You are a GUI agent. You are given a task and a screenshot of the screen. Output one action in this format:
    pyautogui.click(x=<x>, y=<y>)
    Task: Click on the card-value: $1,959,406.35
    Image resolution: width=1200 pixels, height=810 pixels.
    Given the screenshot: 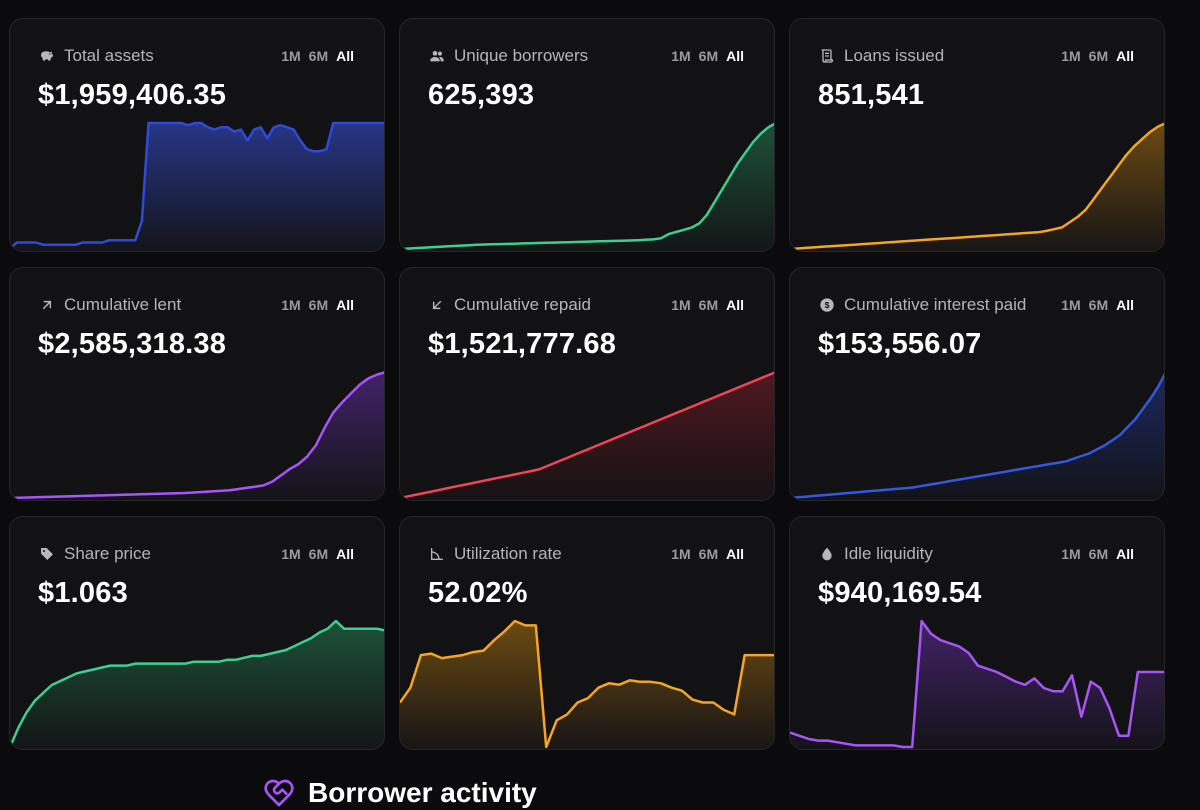 What is the action you would take?
    pyautogui.click(x=132, y=95)
    